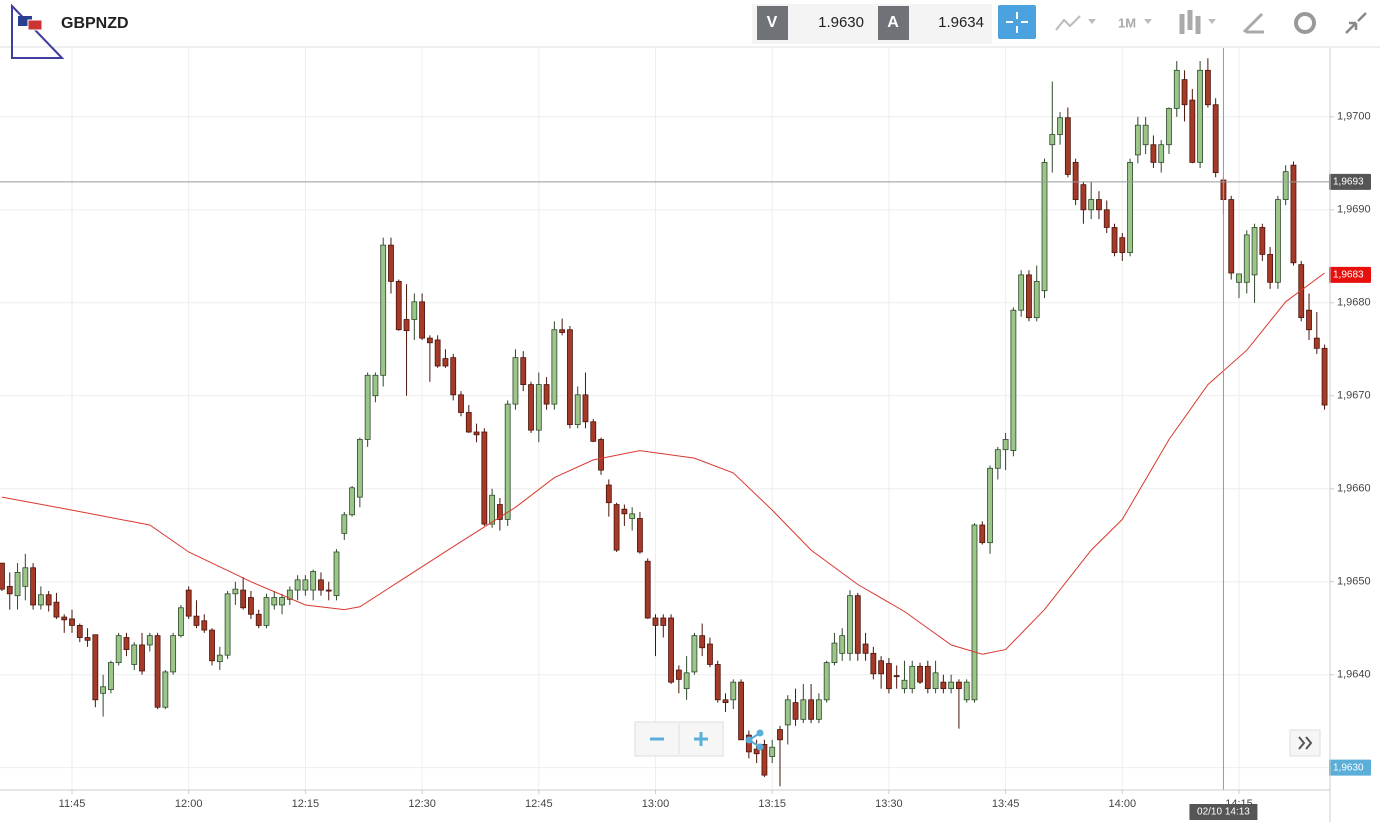 The height and width of the screenshot is (822, 1380). Describe the element at coordinates (1305, 23) in the screenshot. I see `settings-button` at that location.